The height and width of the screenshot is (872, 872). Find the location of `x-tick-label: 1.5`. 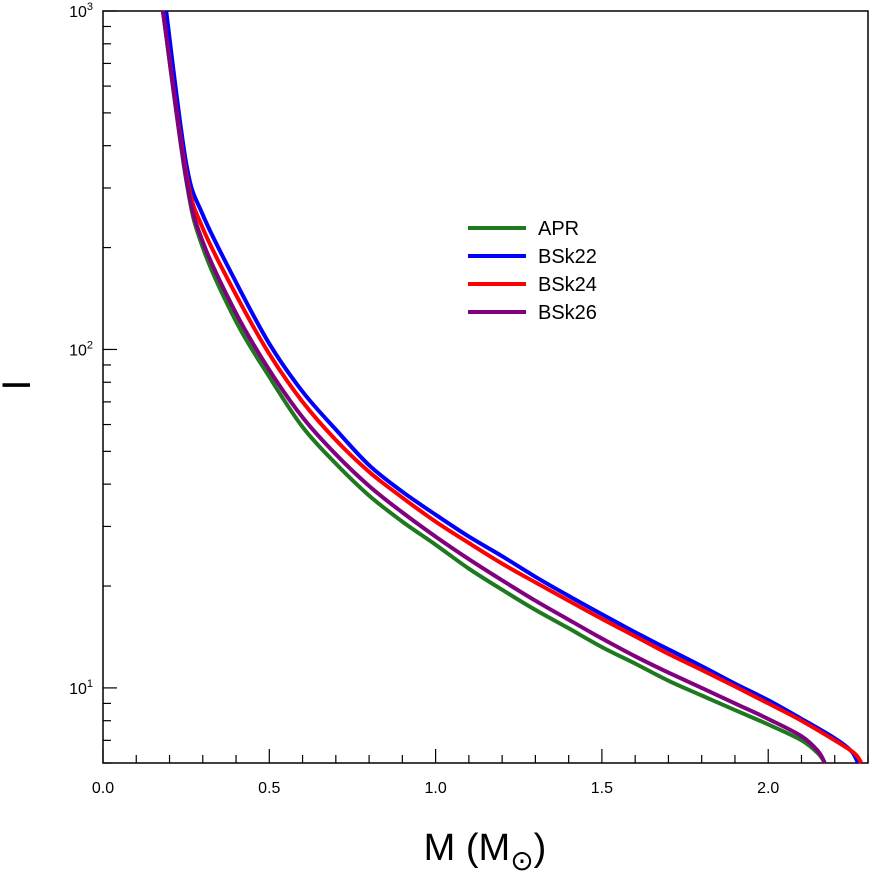

x-tick-label: 1.5 is located at coordinates (602, 788).